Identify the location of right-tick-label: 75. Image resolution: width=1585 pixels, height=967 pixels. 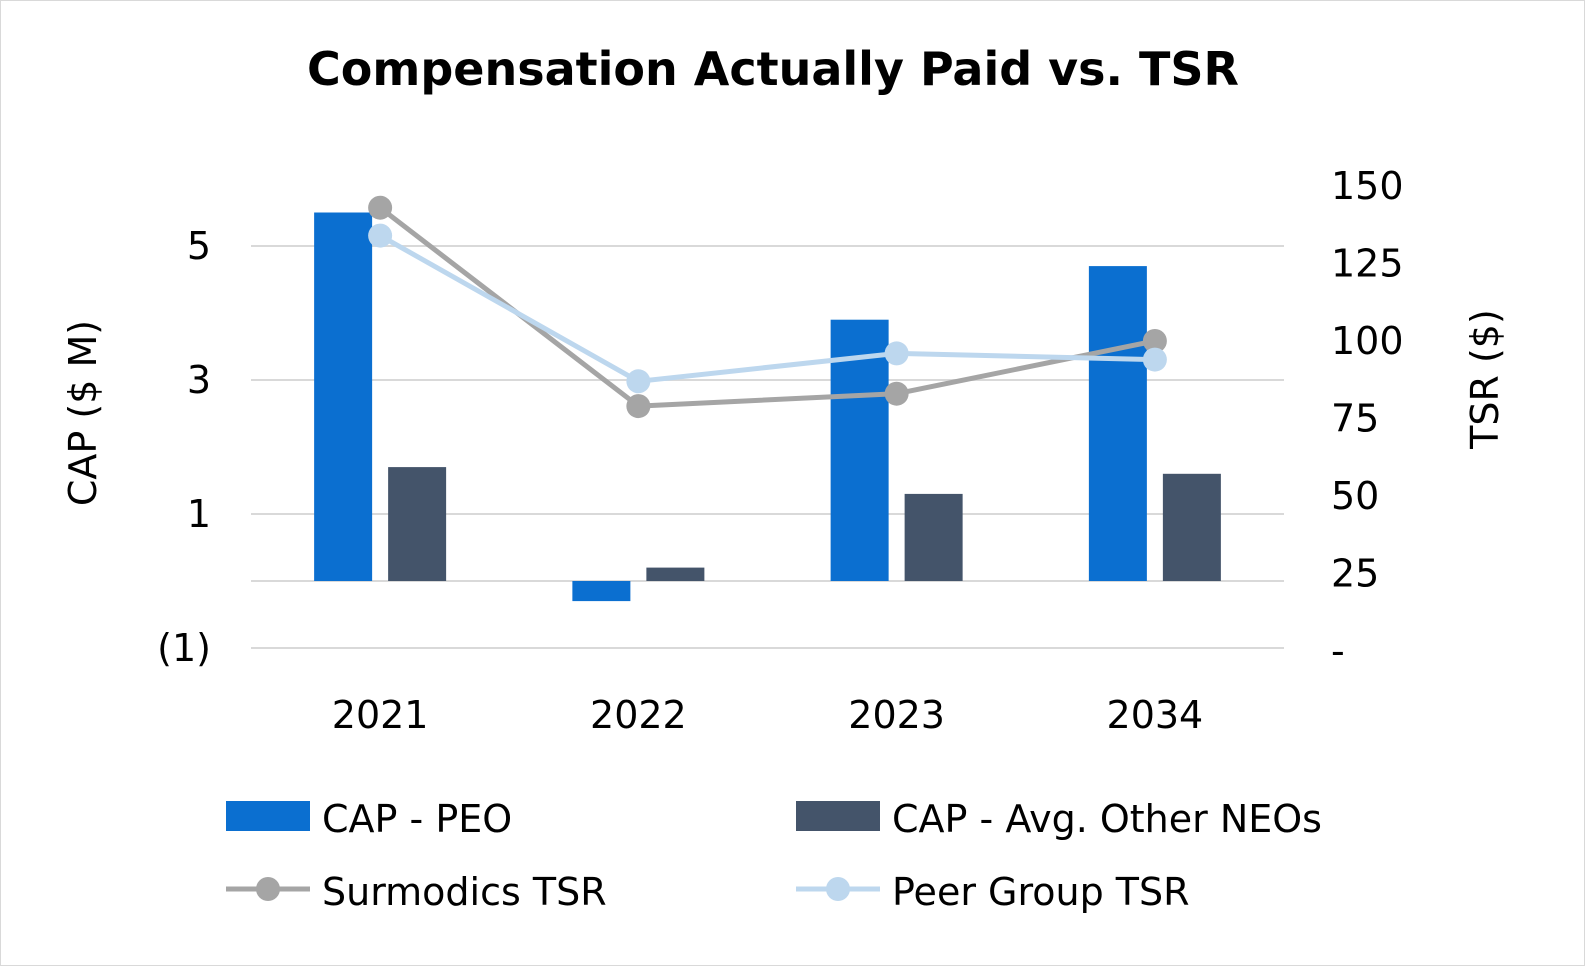
(1355, 419).